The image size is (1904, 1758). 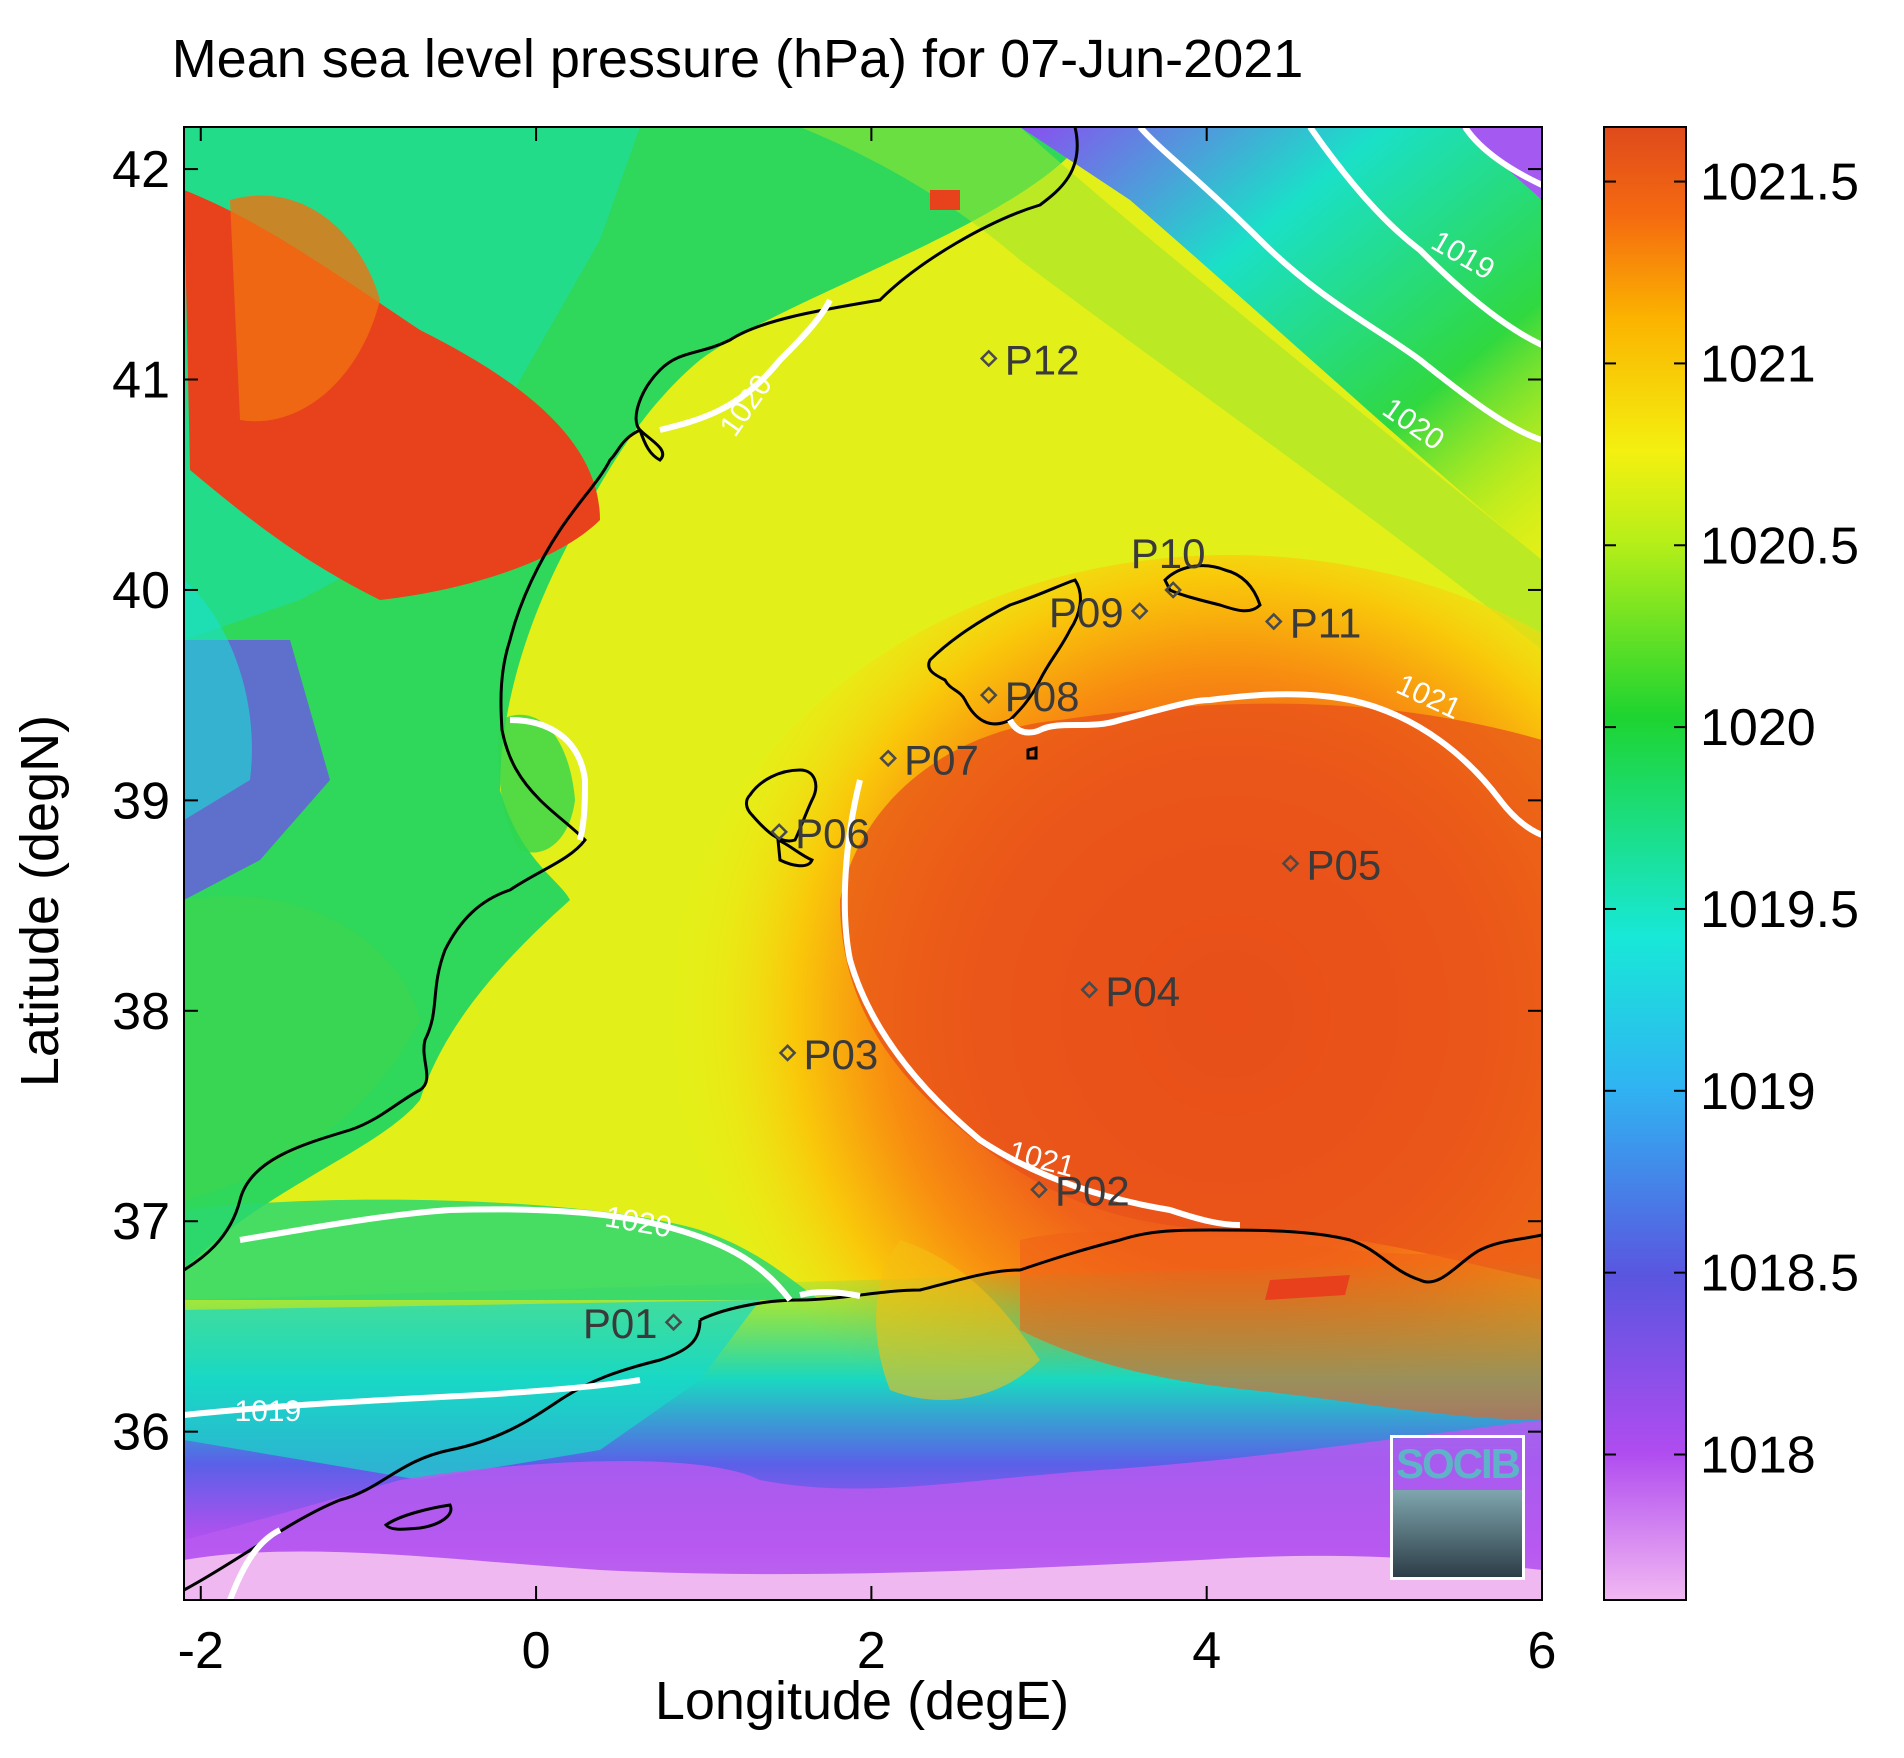 I want to click on colorbar-tick-label: 1021.5, so click(x=1779, y=183).